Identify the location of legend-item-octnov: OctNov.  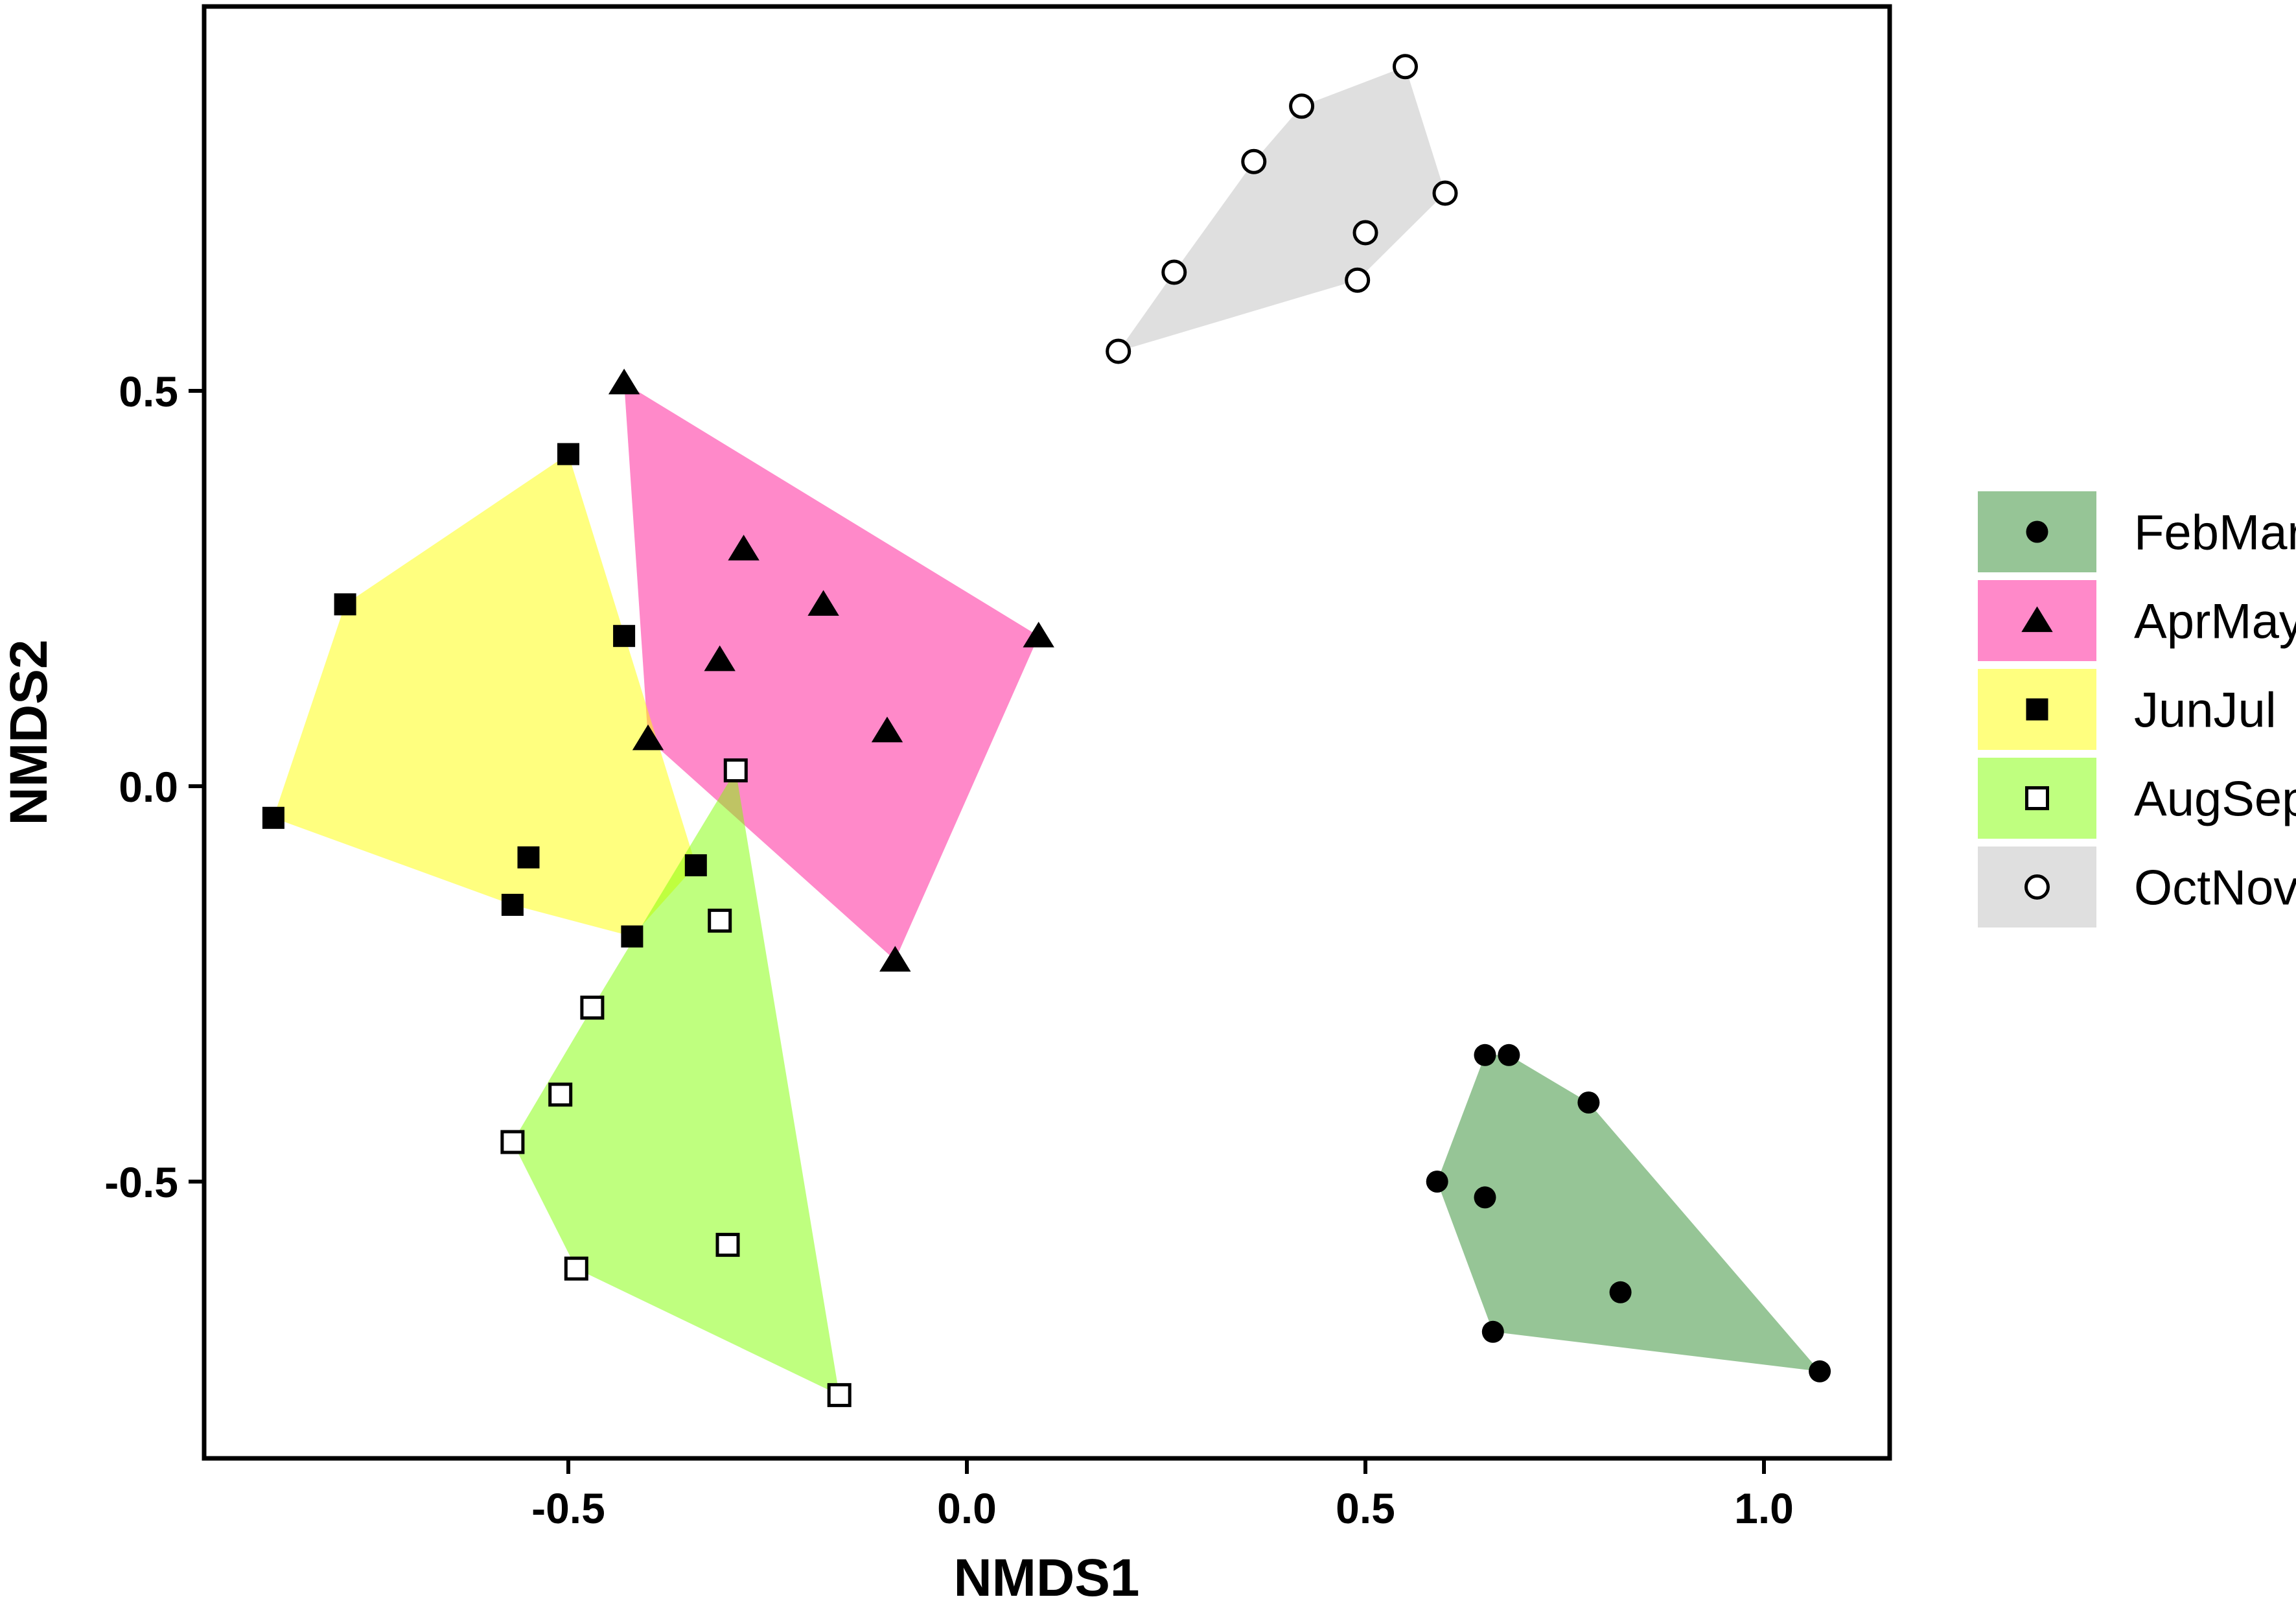
(2137, 887).